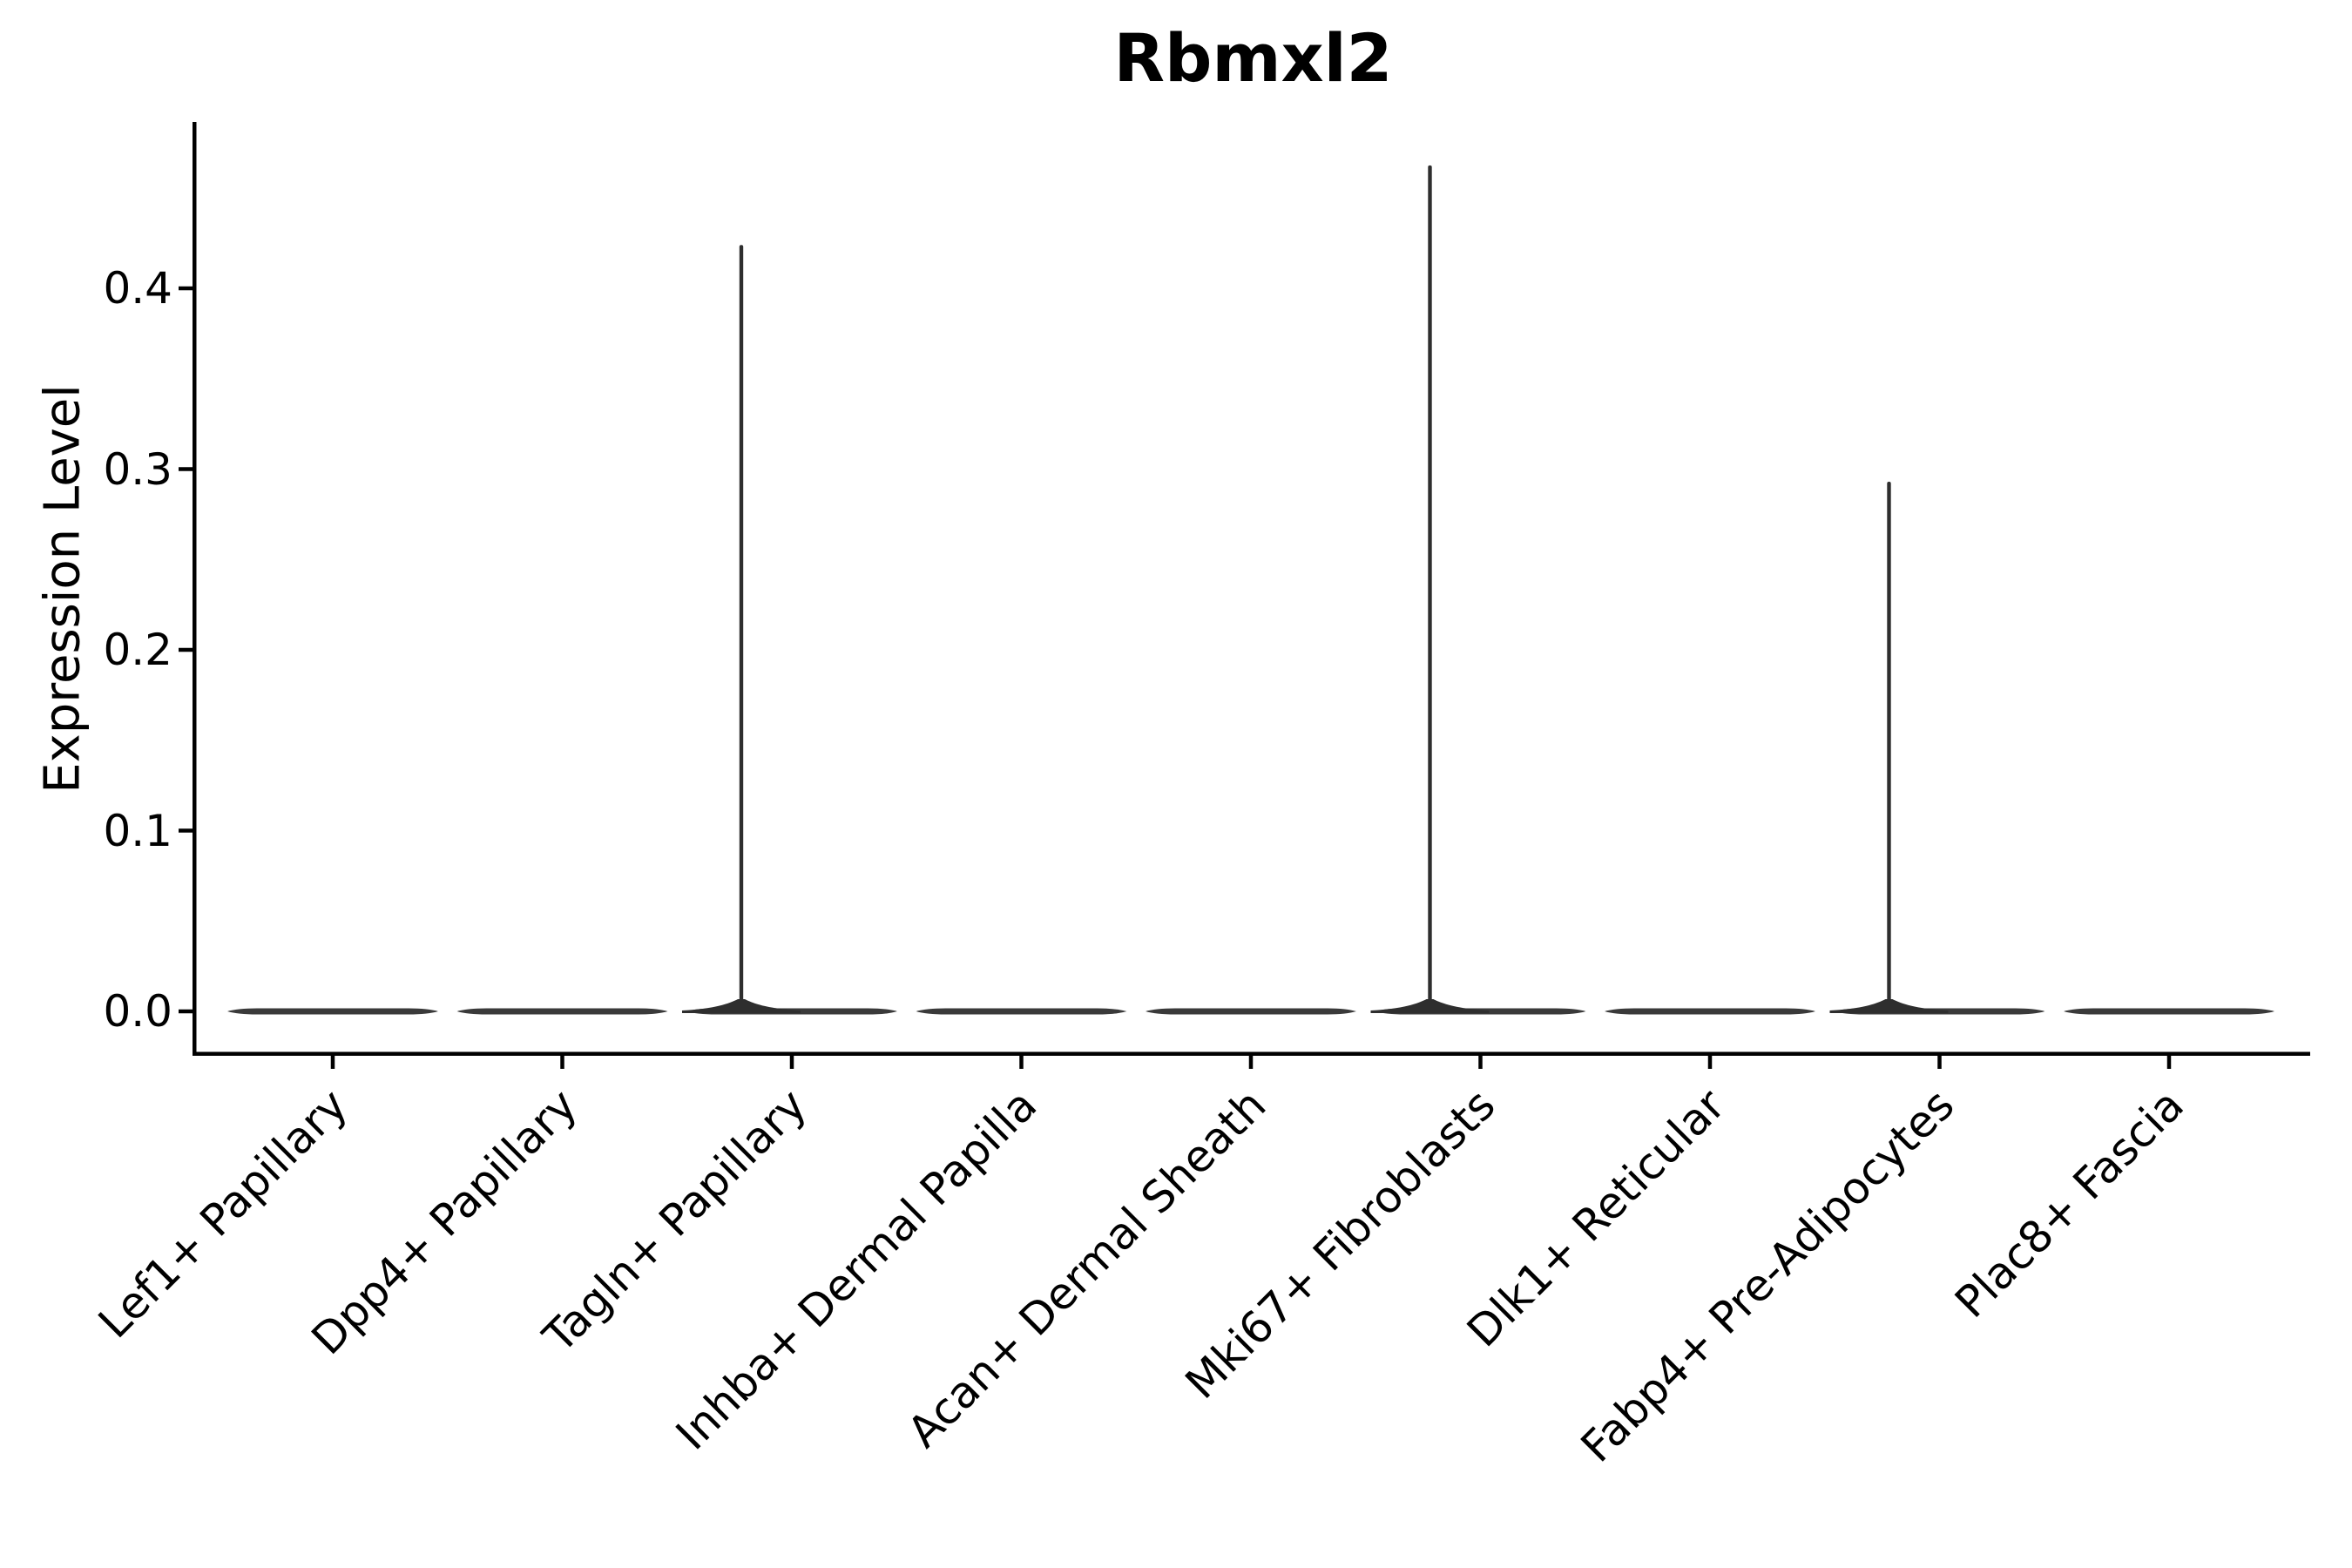 This screenshot has width=2352, height=1568. Describe the element at coordinates (1251, 1054) in the screenshot. I see `x-axis-spine` at that location.